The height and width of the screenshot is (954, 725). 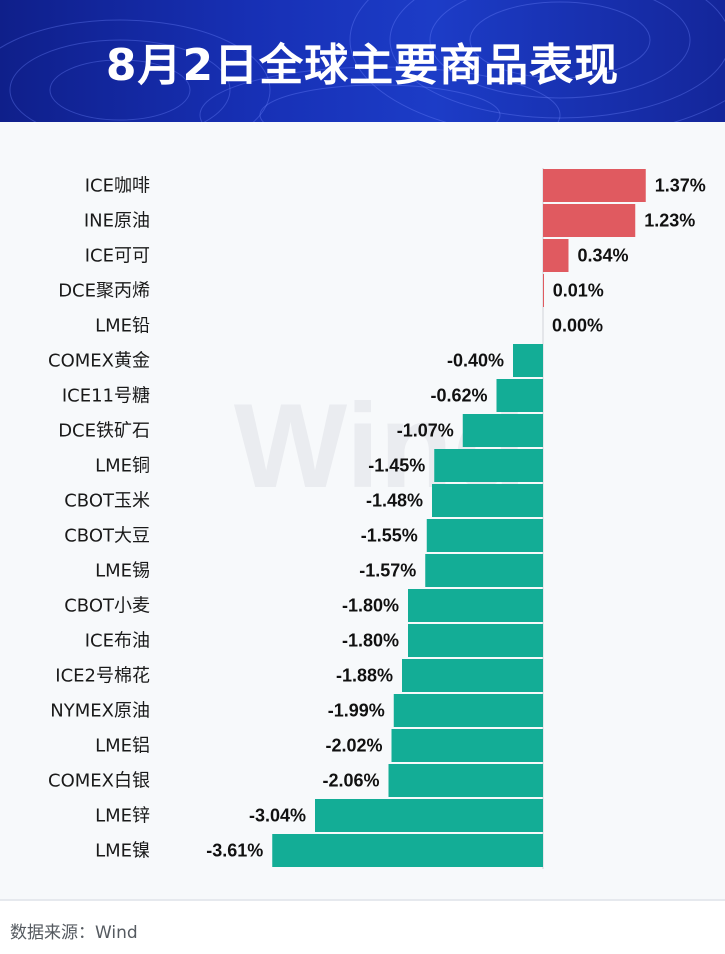 I want to click on value-label: -1.45%, so click(x=396, y=466).